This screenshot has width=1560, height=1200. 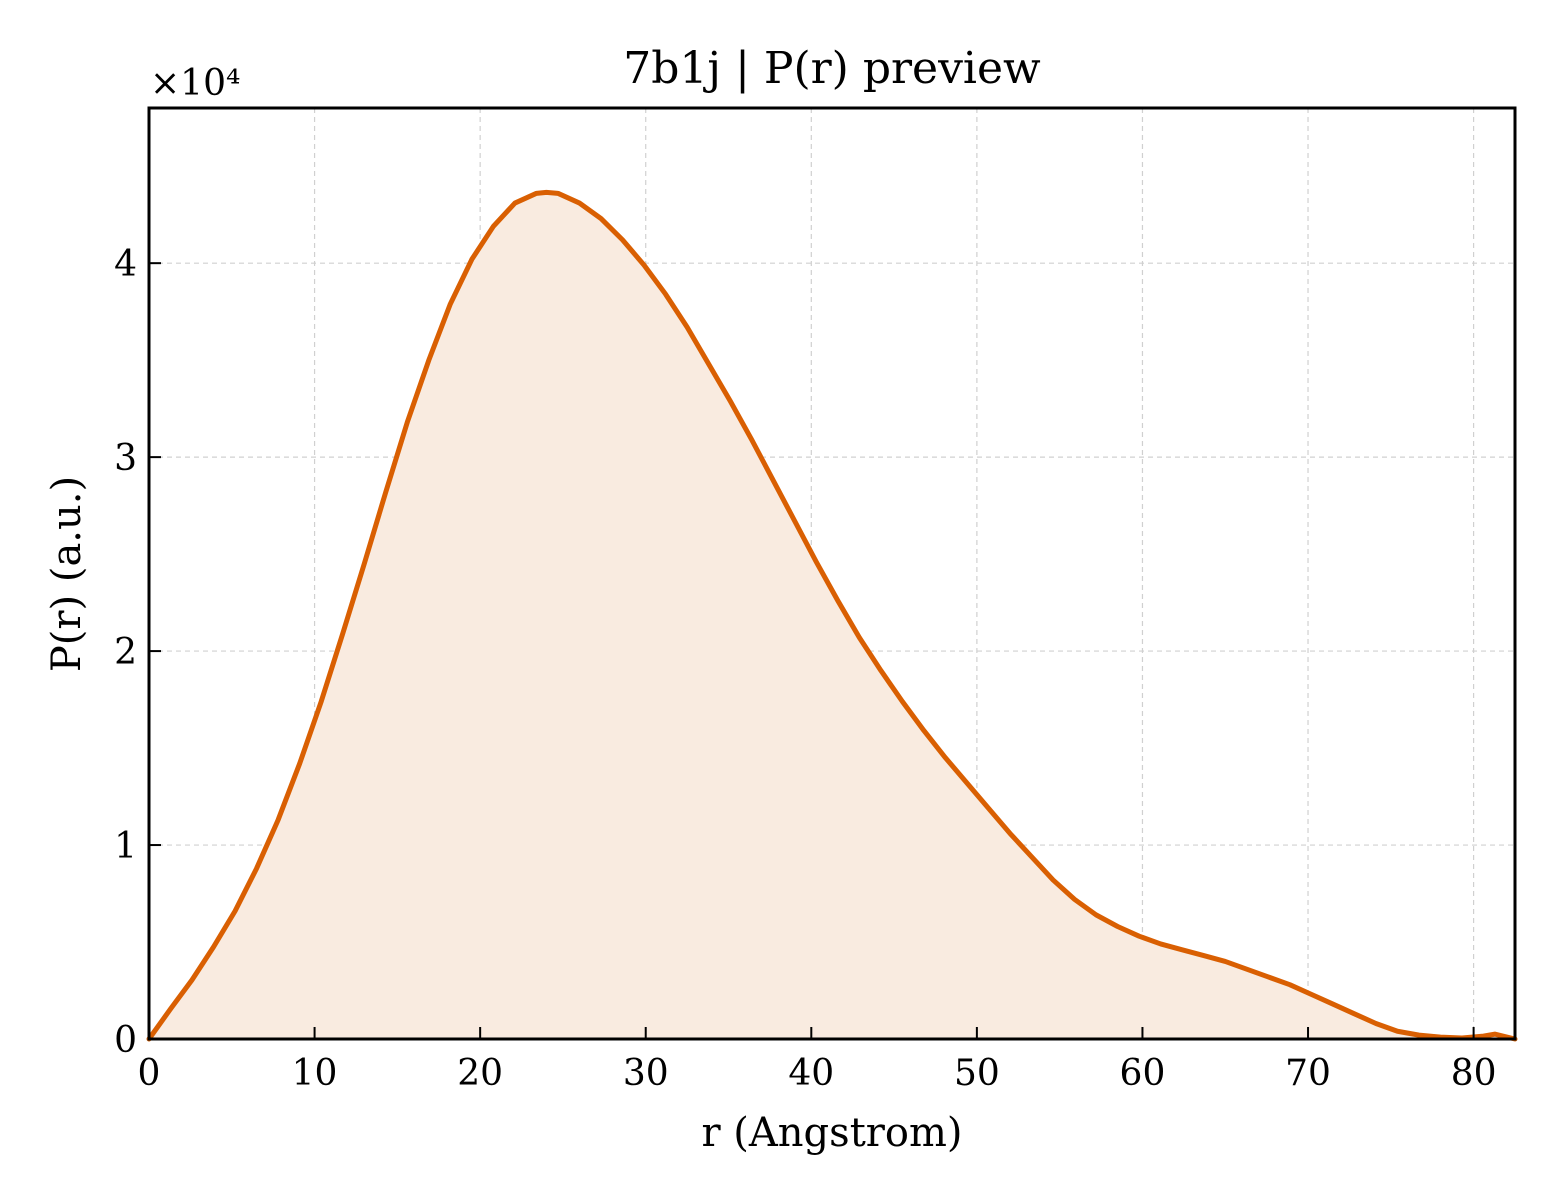 What do you see at coordinates (811, 1073) in the screenshot?
I see `x-tick-label: 40` at bounding box center [811, 1073].